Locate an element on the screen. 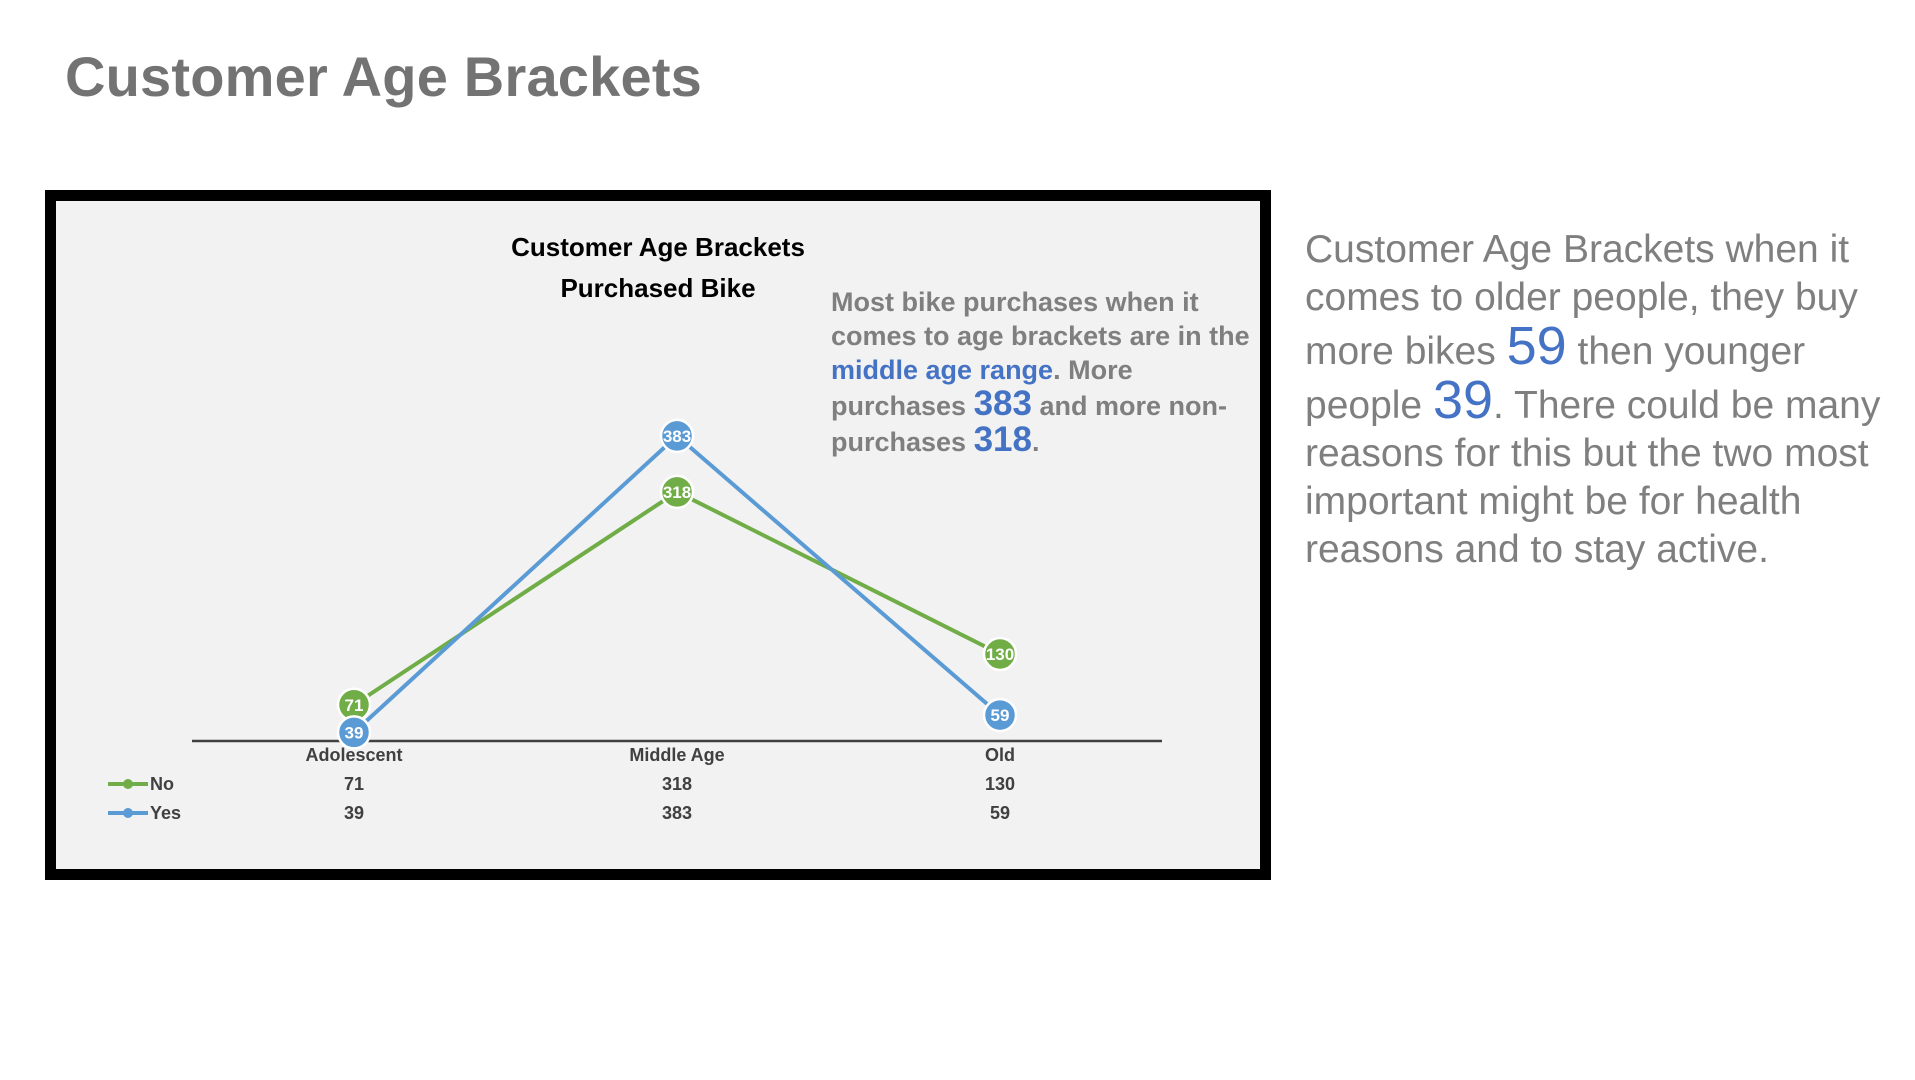  data-label-no-adolescent: 71 is located at coordinates (354, 705).